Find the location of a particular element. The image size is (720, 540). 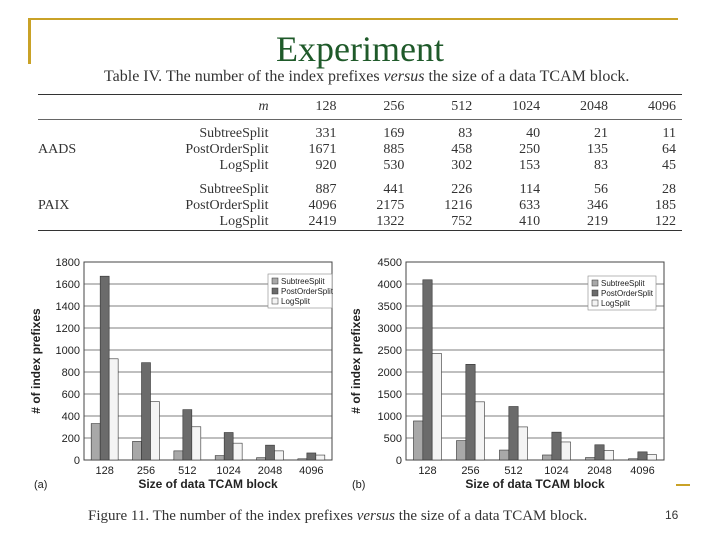

header-col: 1024 is located at coordinates (512, 107).